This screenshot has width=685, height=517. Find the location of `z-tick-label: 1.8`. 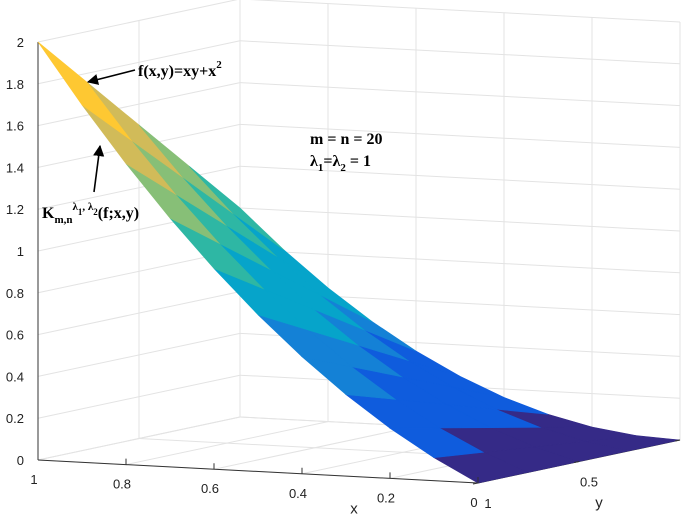

z-tick-label: 1.8 is located at coordinates (15, 84).